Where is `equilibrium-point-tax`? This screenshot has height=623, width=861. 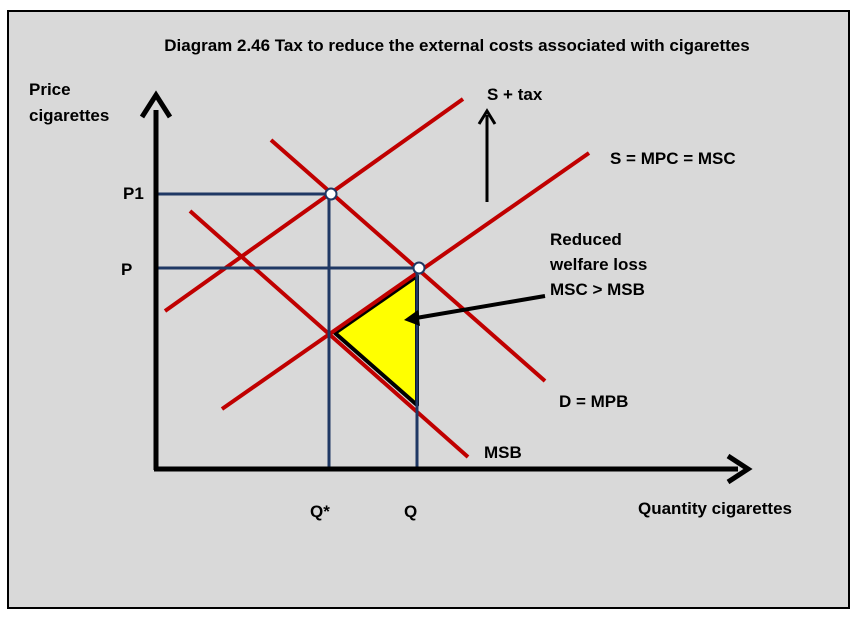 equilibrium-point-tax is located at coordinates (331, 194).